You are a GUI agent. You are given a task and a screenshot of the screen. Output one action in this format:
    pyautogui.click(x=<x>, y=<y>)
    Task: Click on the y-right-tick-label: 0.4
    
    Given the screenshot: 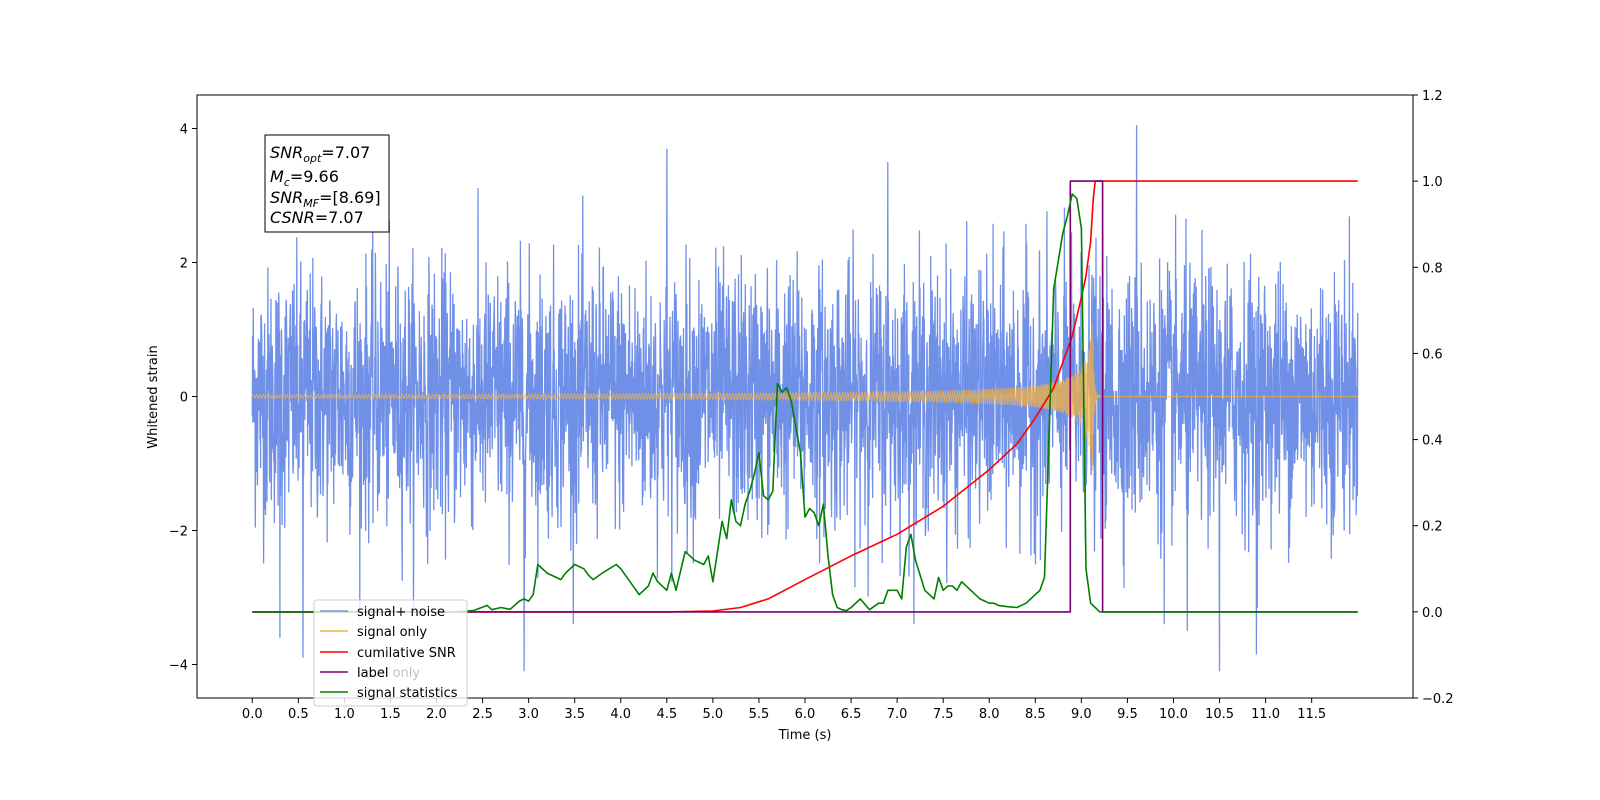 What is the action you would take?
    pyautogui.click(x=1432, y=441)
    